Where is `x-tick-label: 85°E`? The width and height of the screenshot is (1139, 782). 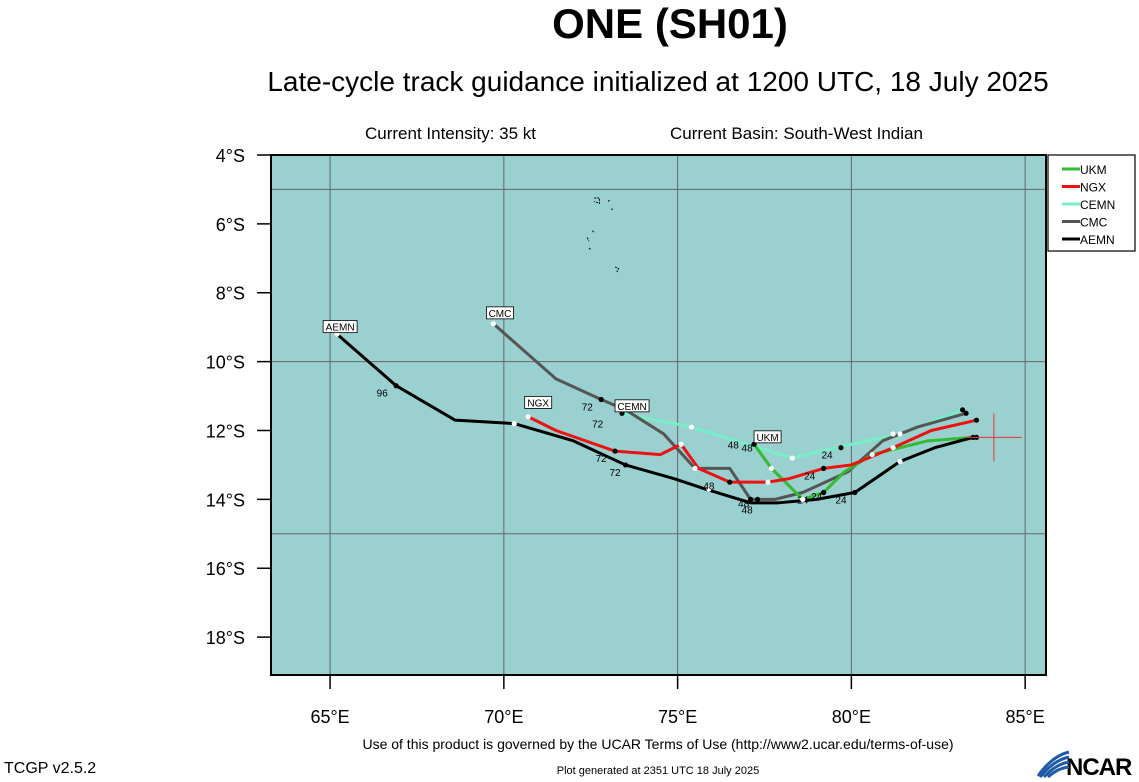 x-tick-label: 85°E is located at coordinates (1025, 717).